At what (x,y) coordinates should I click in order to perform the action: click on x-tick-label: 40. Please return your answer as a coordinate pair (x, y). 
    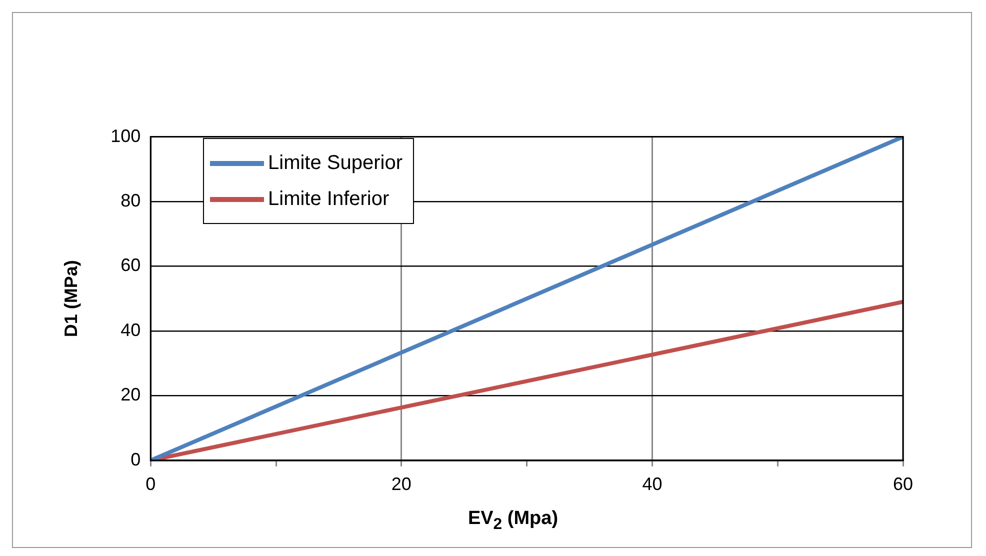
    Looking at the image, I should click on (652, 484).